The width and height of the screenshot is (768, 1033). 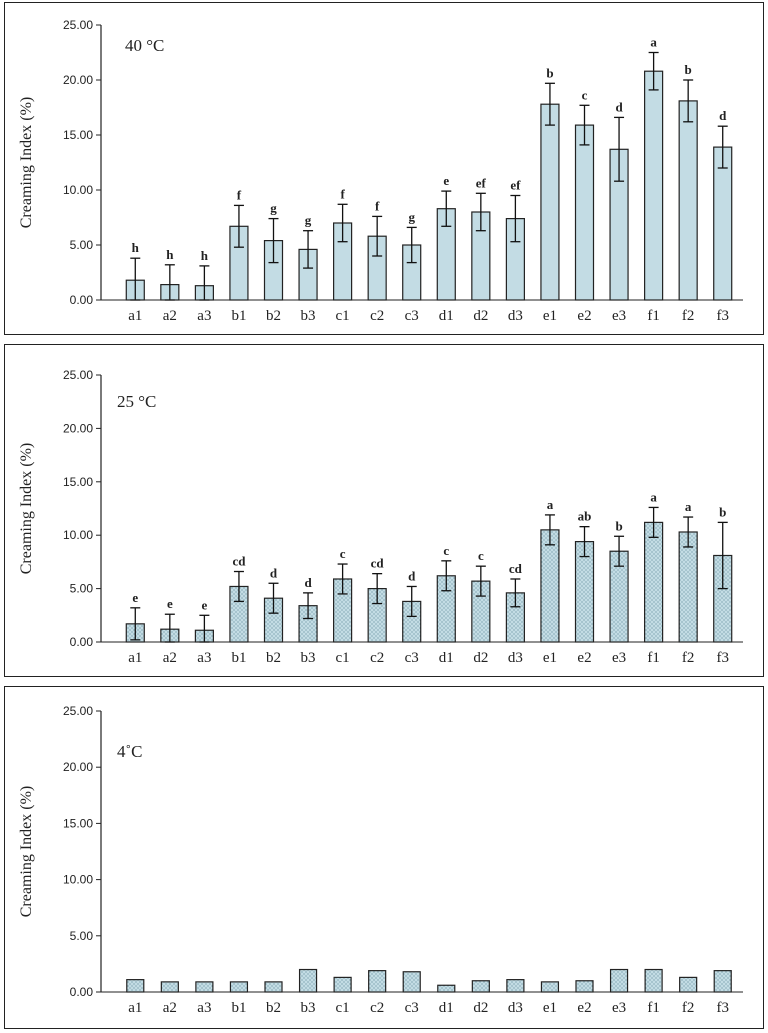 What do you see at coordinates (204, 1008) in the screenshot?
I see `x-tick-label: a3` at bounding box center [204, 1008].